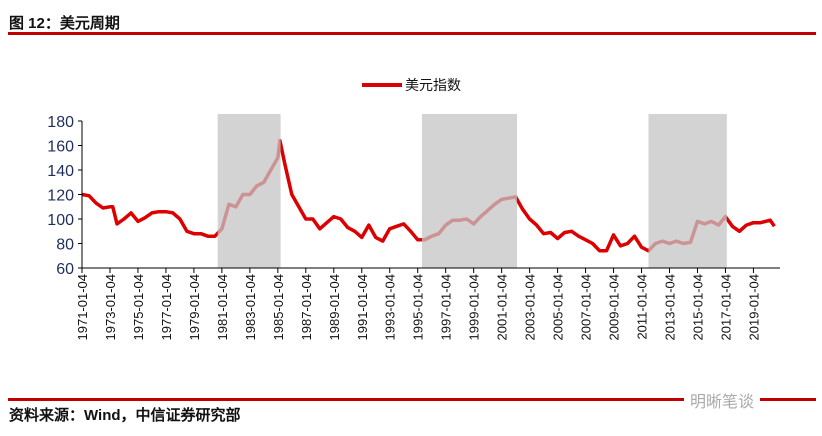 This screenshot has height=436, width=822. I want to click on top-rule, so click(412, 33).